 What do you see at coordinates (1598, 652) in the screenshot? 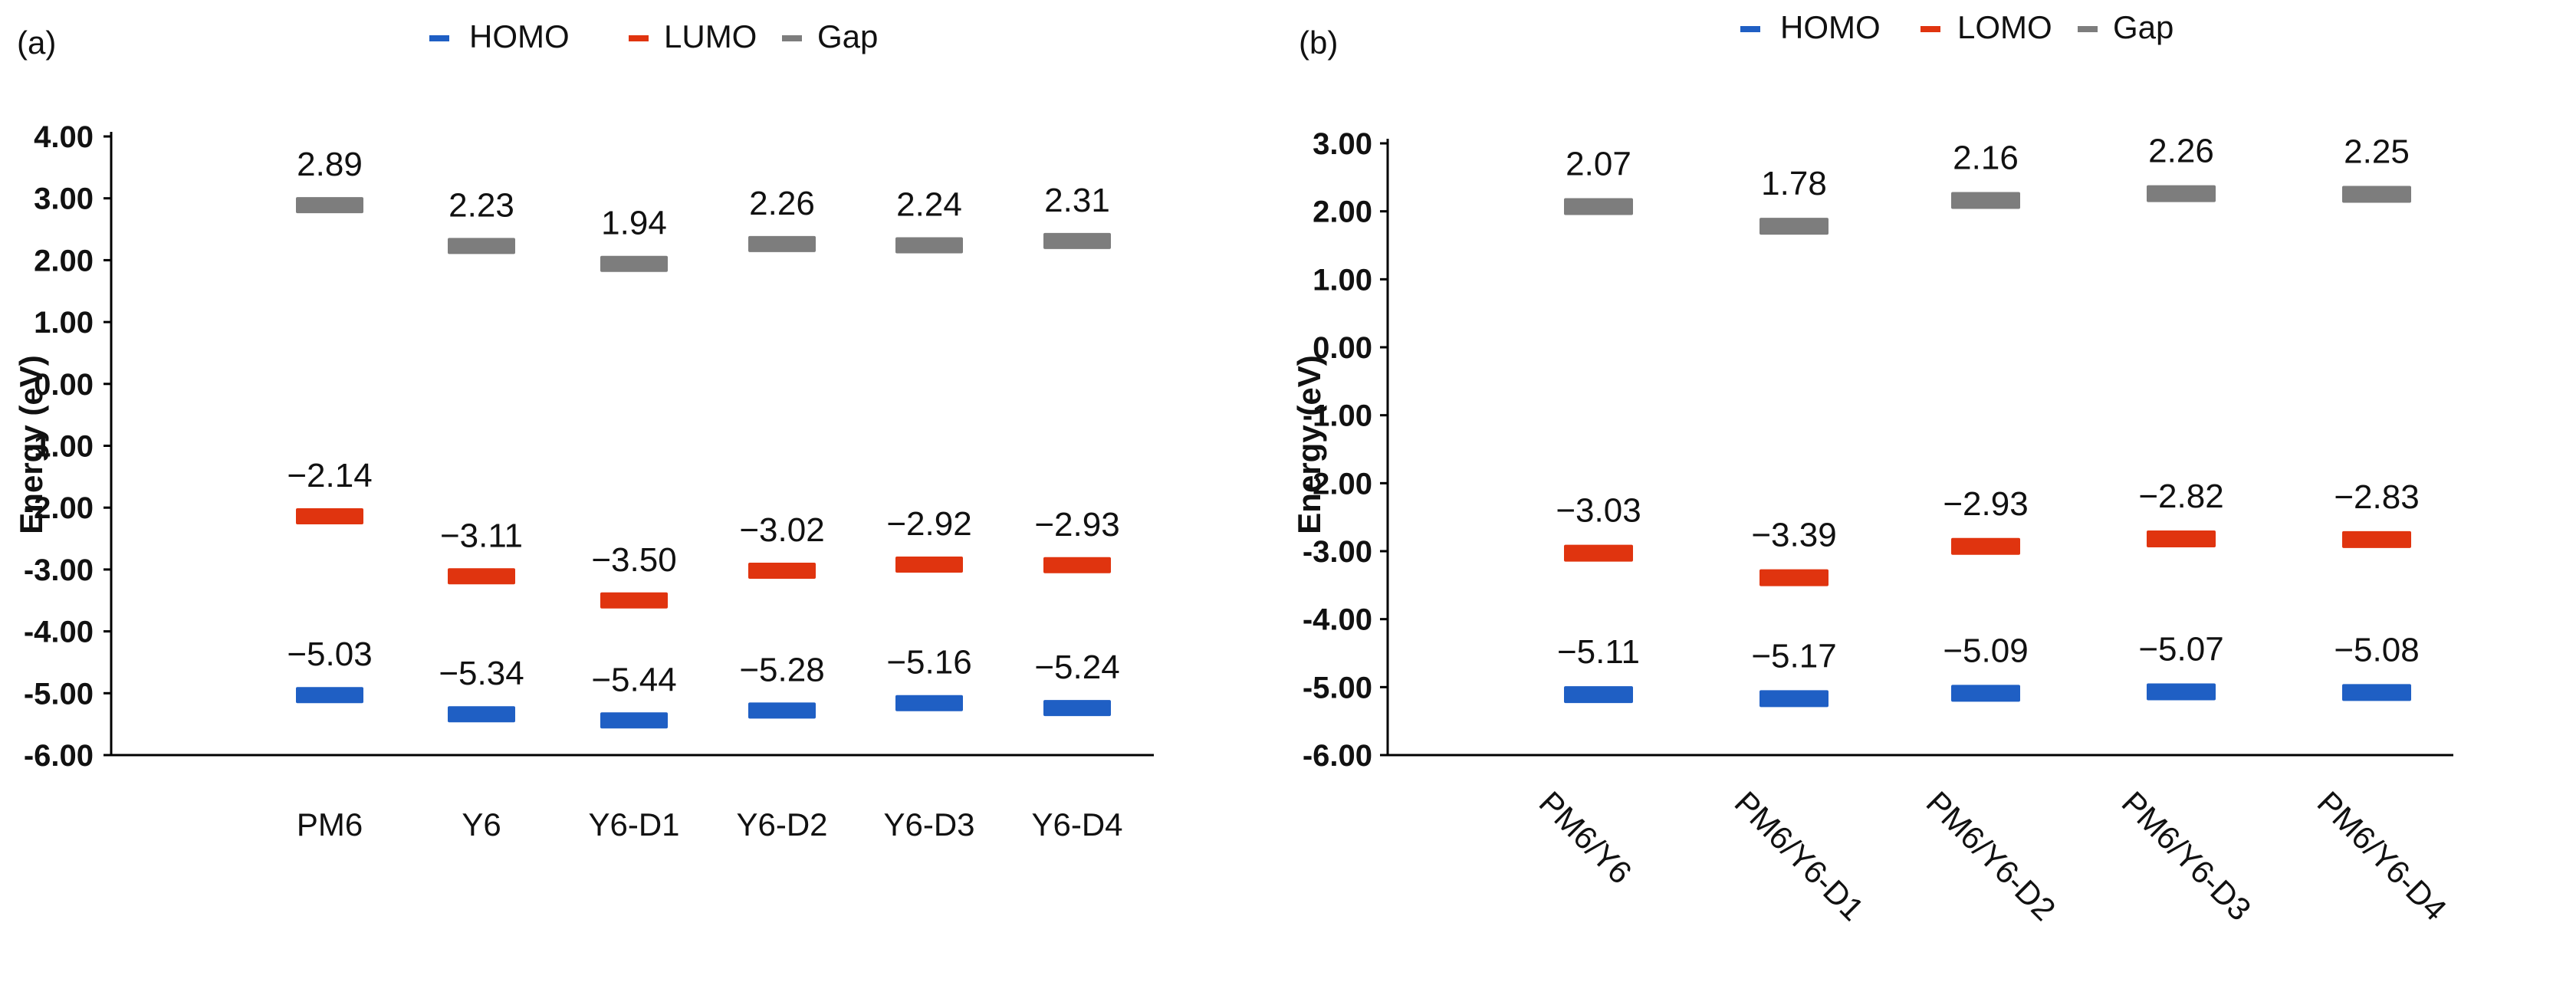
I see `data-label-homo: −5.11` at bounding box center [1598, 652].